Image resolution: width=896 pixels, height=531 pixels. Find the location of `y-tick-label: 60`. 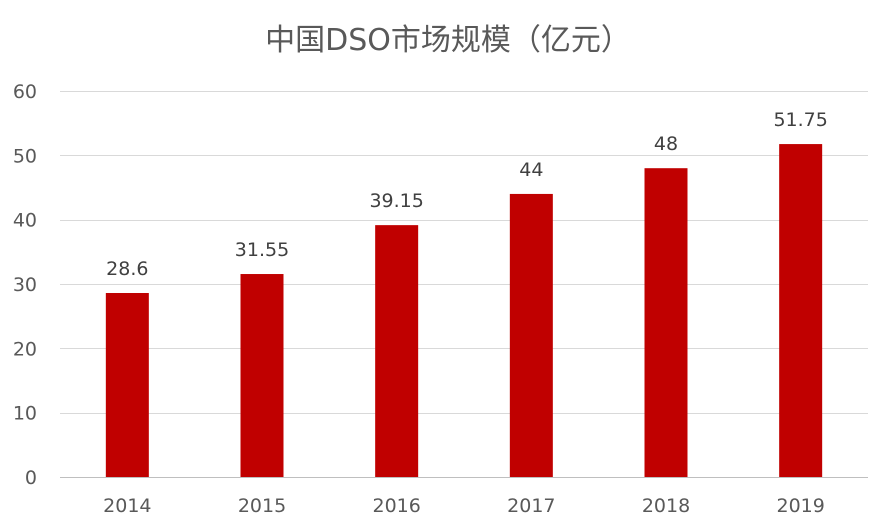

y-tick-label: 60 is located at coordinates (25, 92).